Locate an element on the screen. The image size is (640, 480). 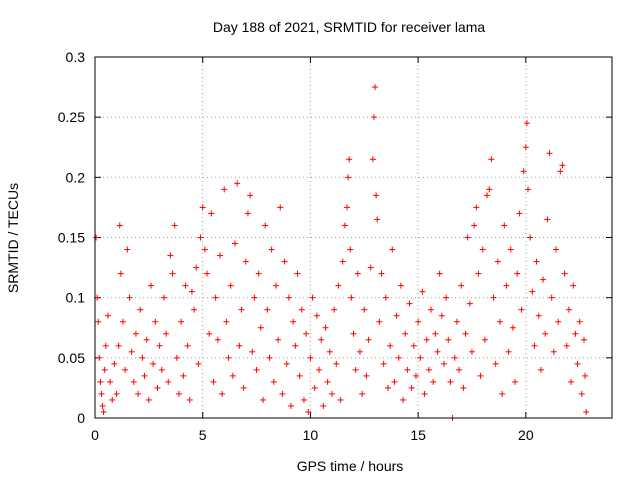
x-tick-label: 15 is located at coordinates (418, 435).